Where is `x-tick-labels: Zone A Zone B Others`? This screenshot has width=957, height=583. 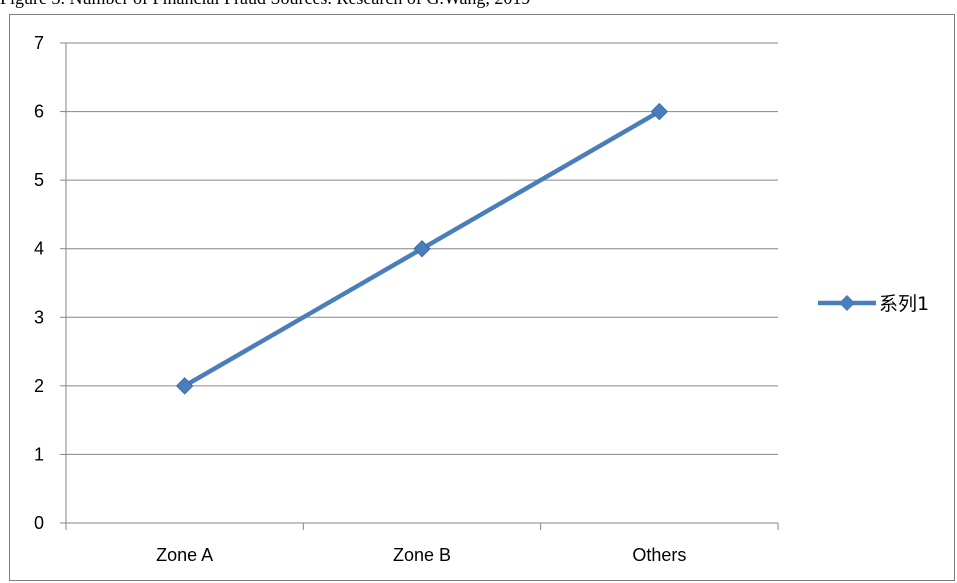 x-tick-labels: Zone A Zone B Others is located at coordinates (421, 555).